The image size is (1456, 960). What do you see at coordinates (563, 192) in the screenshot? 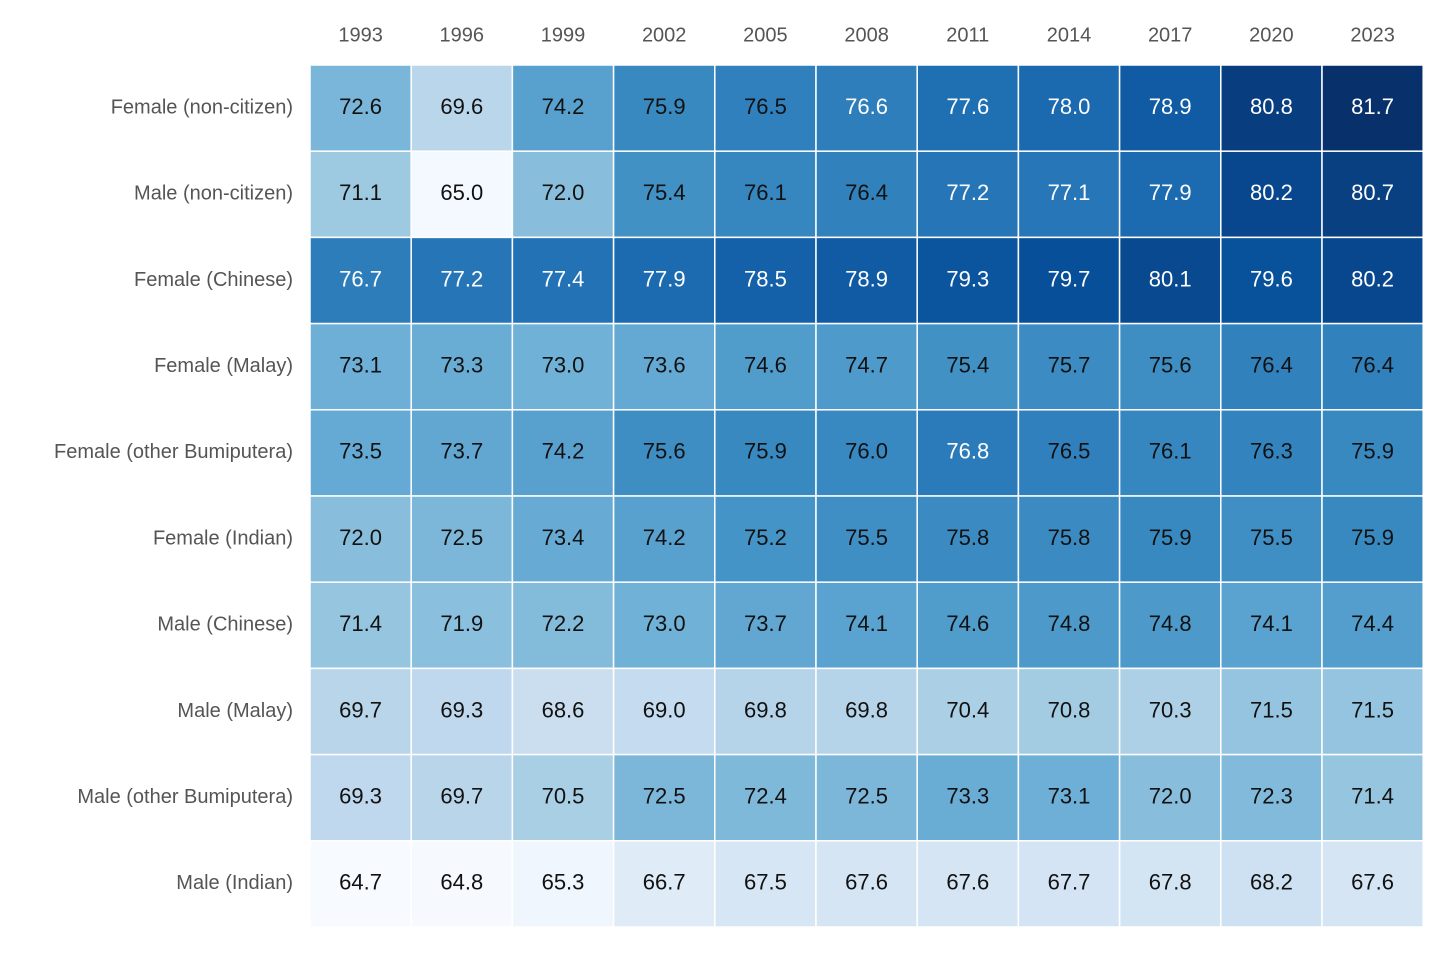
I see `cell-value-label: 72.0` at bounding box center [563, 192].